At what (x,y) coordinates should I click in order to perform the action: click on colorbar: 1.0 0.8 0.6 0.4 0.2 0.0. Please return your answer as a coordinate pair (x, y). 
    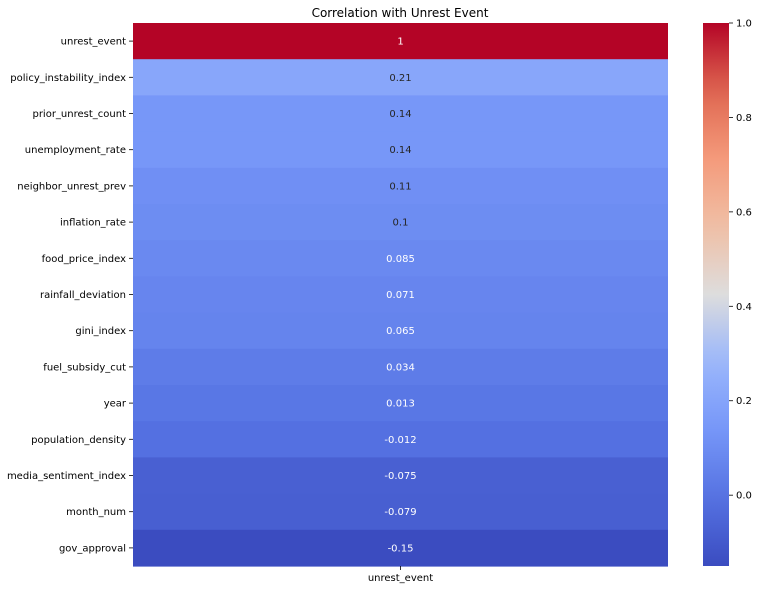
    Looking at the image, I should click on (727, 292).